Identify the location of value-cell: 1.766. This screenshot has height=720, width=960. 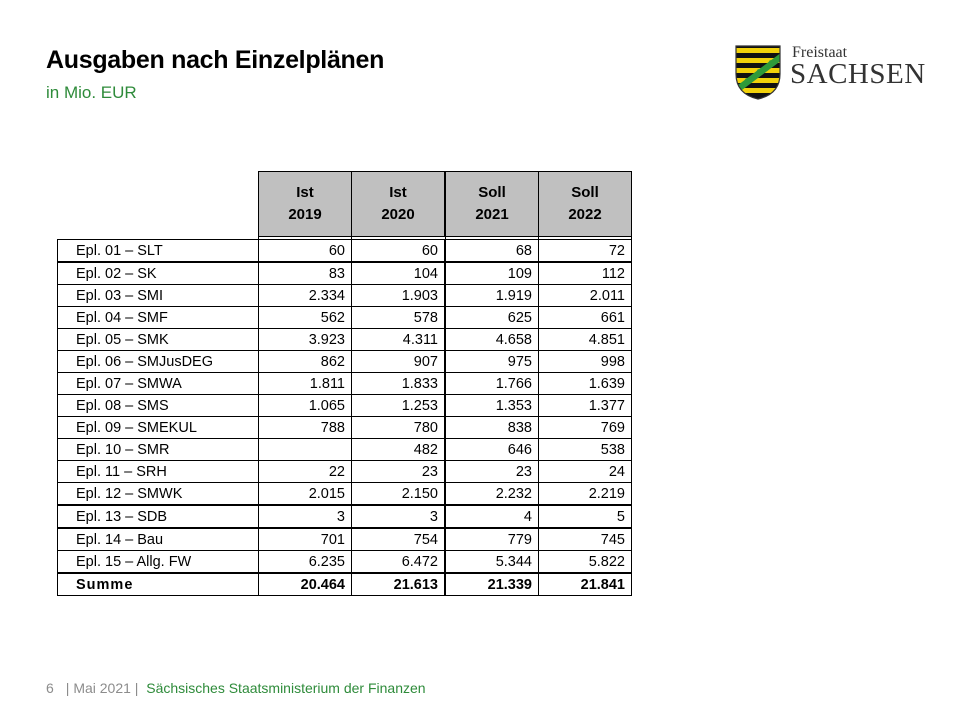
(491, 383).